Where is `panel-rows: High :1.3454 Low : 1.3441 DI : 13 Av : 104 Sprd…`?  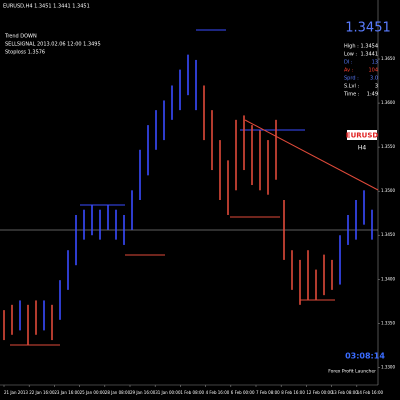
panel-rows: High :1.3454 Low : 1.3441 DI : 13 Av : 104 Sprd… is located at coordinates (360, 71).